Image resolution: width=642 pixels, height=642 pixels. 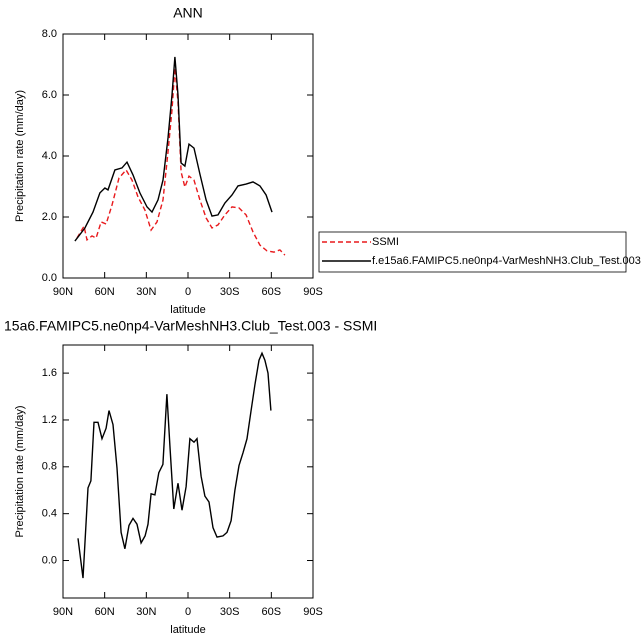 I want to click on chart-title: ANN, so click(x=188, y=13).